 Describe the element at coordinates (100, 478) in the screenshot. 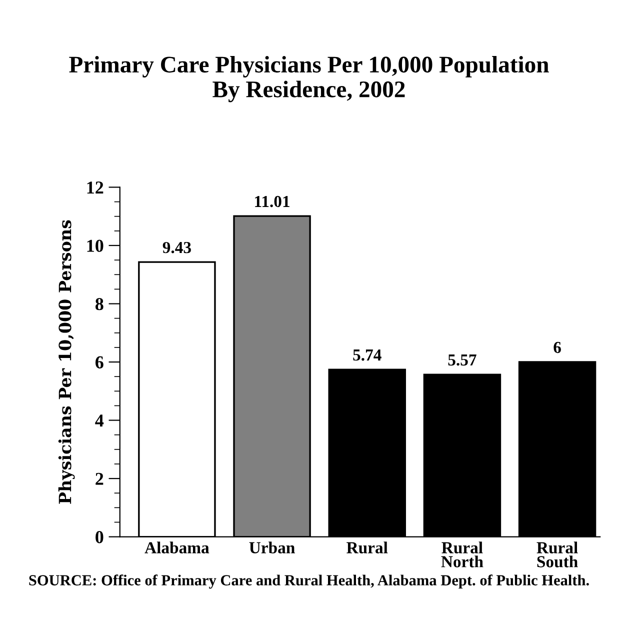

I see `y-tick-label: 2` at that location.